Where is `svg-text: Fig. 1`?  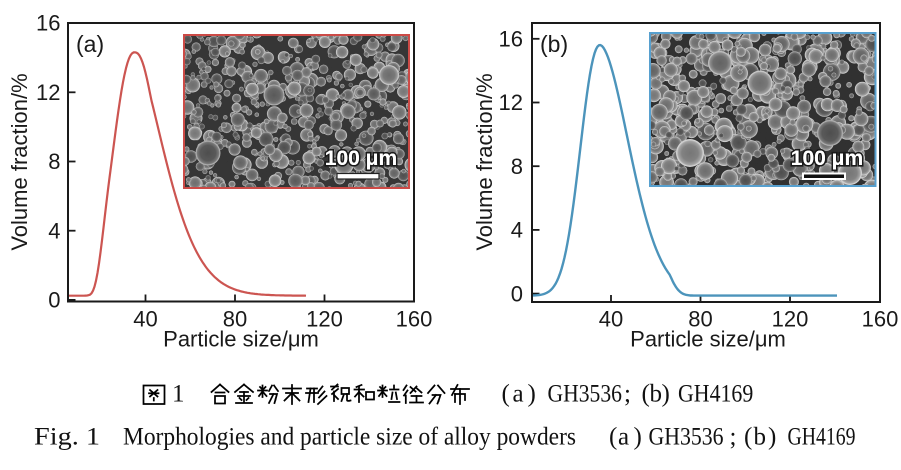
svg-text: Fig. 1 is located at coordinates (67, 437).